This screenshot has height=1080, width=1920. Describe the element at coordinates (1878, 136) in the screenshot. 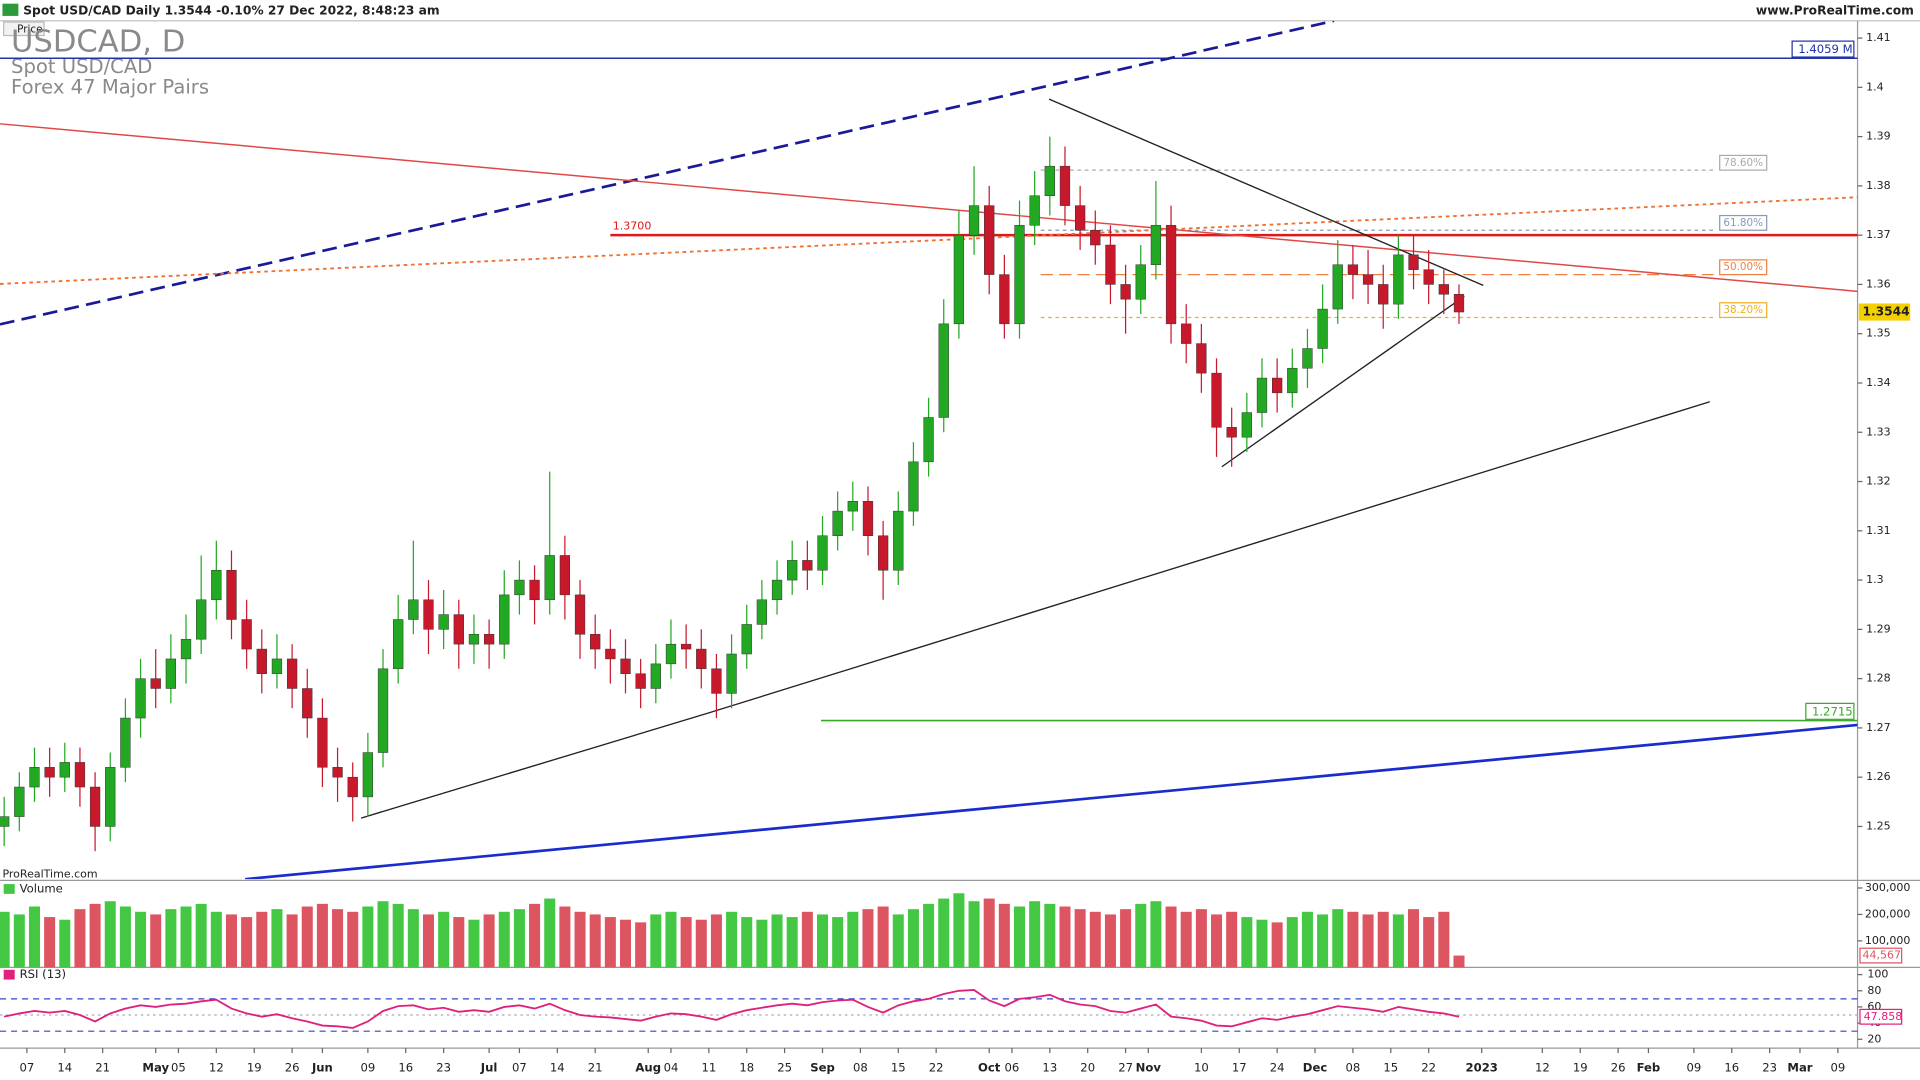

I see `y-tick-label: 1.39` at that location.